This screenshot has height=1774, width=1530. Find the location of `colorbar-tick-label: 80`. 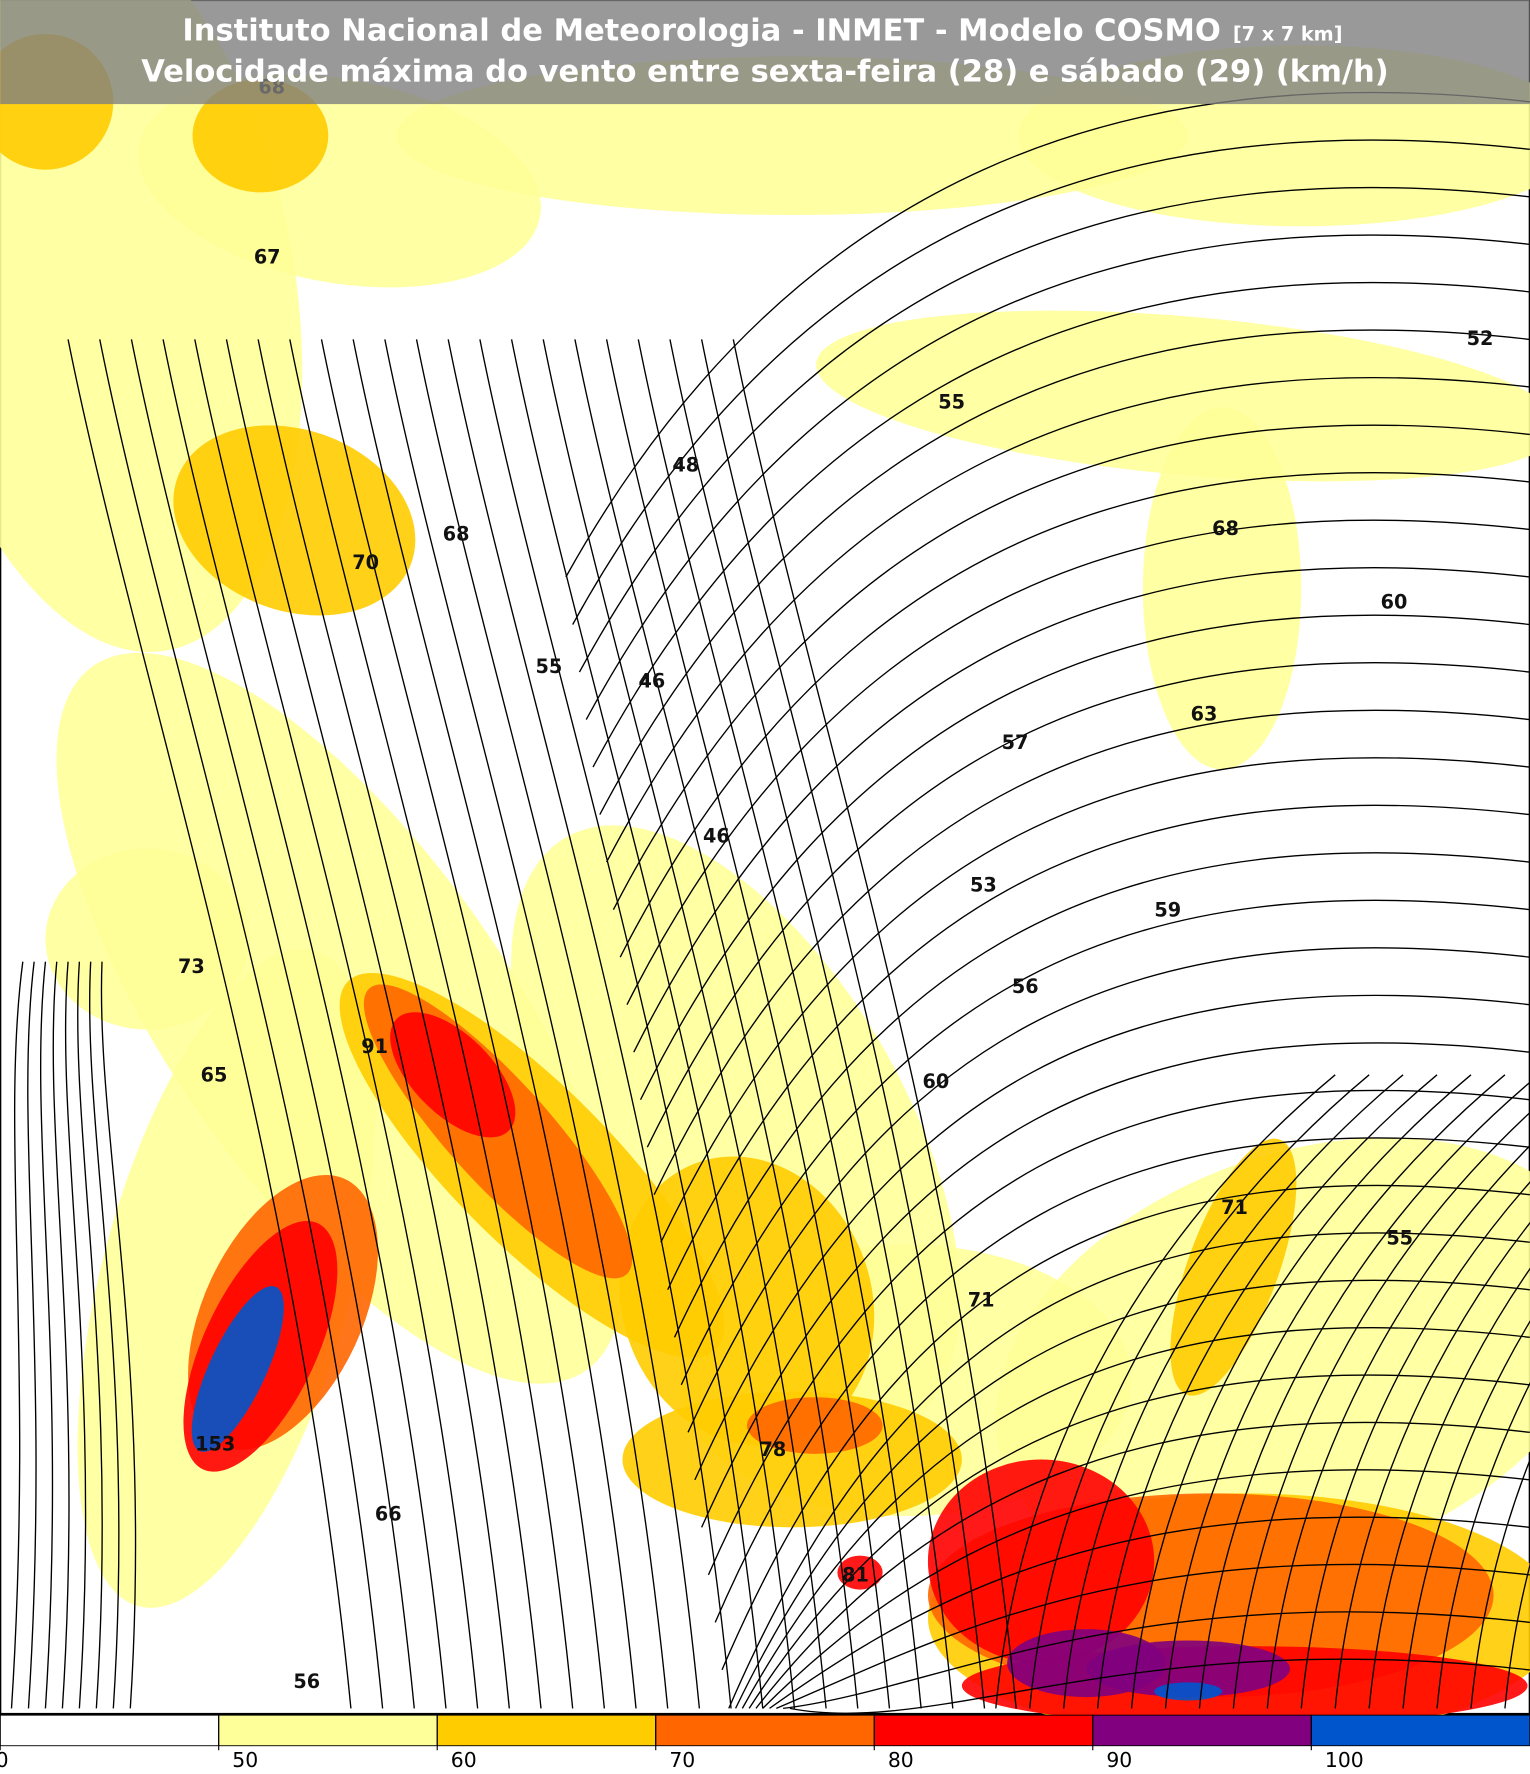

colorbar-tick-label: 80 is located at coordinates (901, 1760).